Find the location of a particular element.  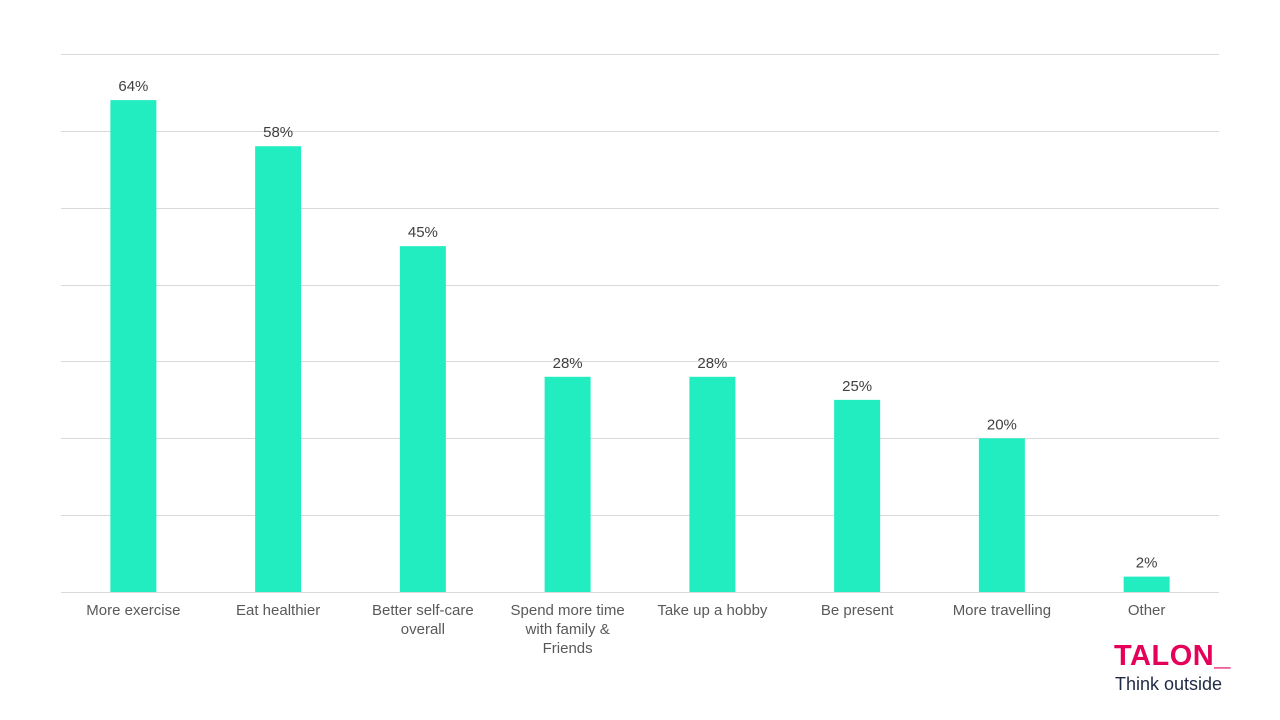

brand-name: TALON_ is located at coordinates (1172, 656).